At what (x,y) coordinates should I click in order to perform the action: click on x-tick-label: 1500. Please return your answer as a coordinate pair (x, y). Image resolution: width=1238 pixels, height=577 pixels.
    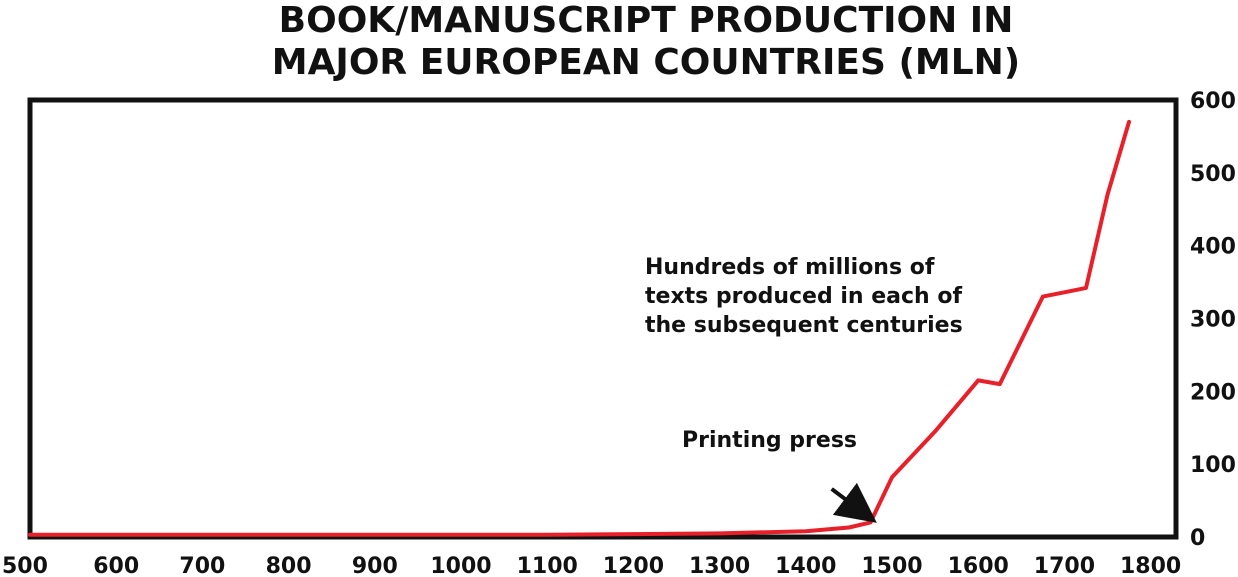
    Looking at the image, I should click on (891, 565).